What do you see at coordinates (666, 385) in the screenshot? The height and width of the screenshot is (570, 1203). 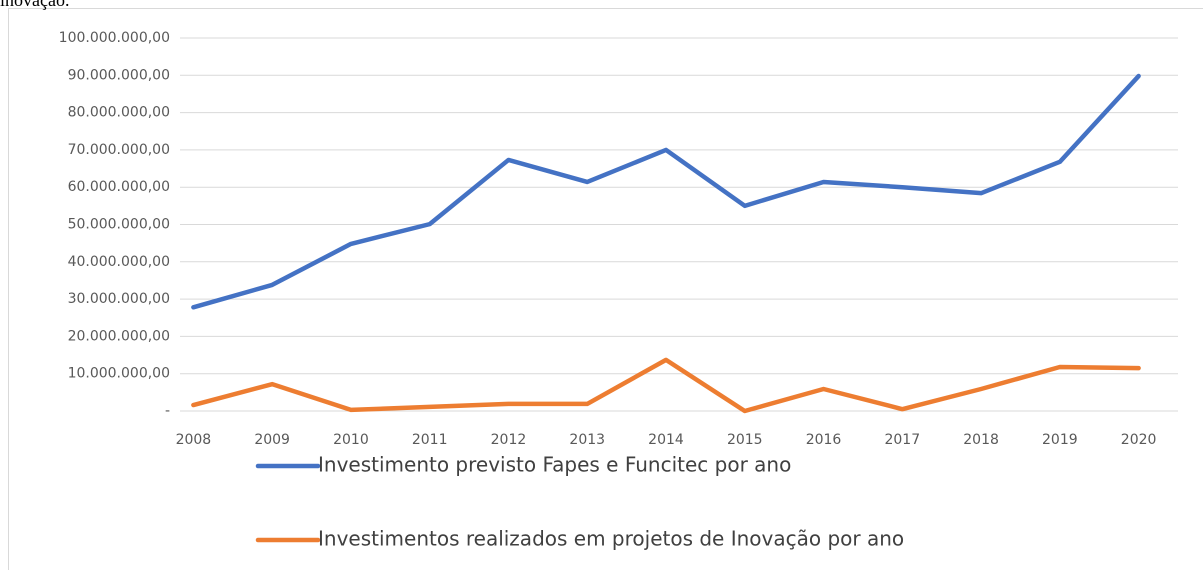 I see `series-line` at bounding box center [666, 385].